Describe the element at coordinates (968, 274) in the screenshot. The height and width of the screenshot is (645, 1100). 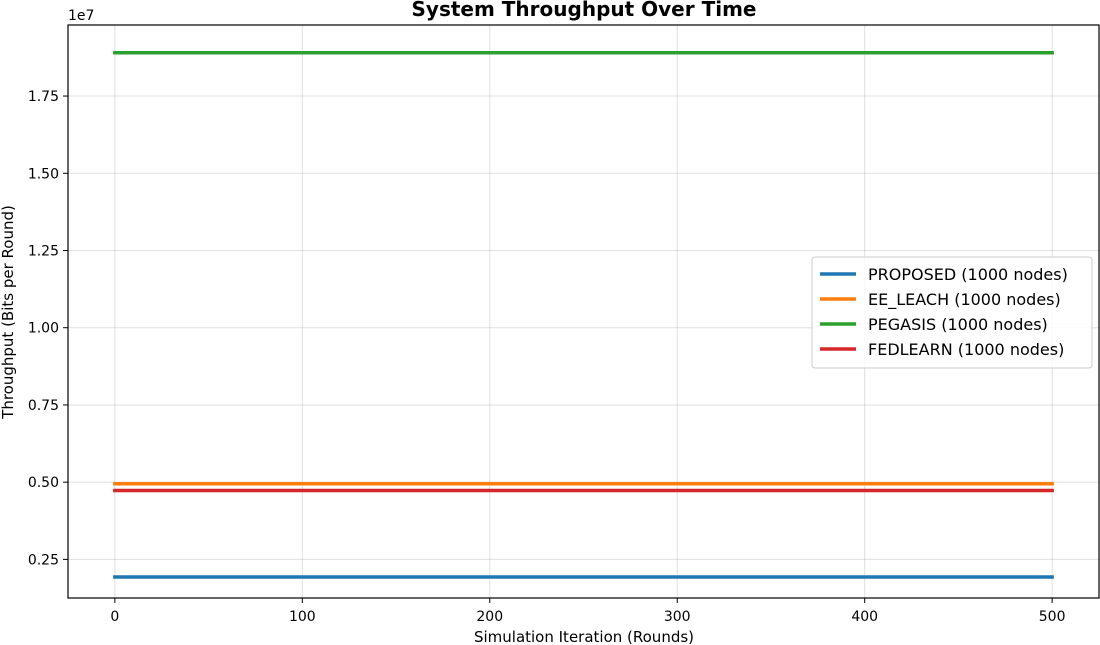
I see `legend-label: PROPOSED (1000 nodes)` at that location.